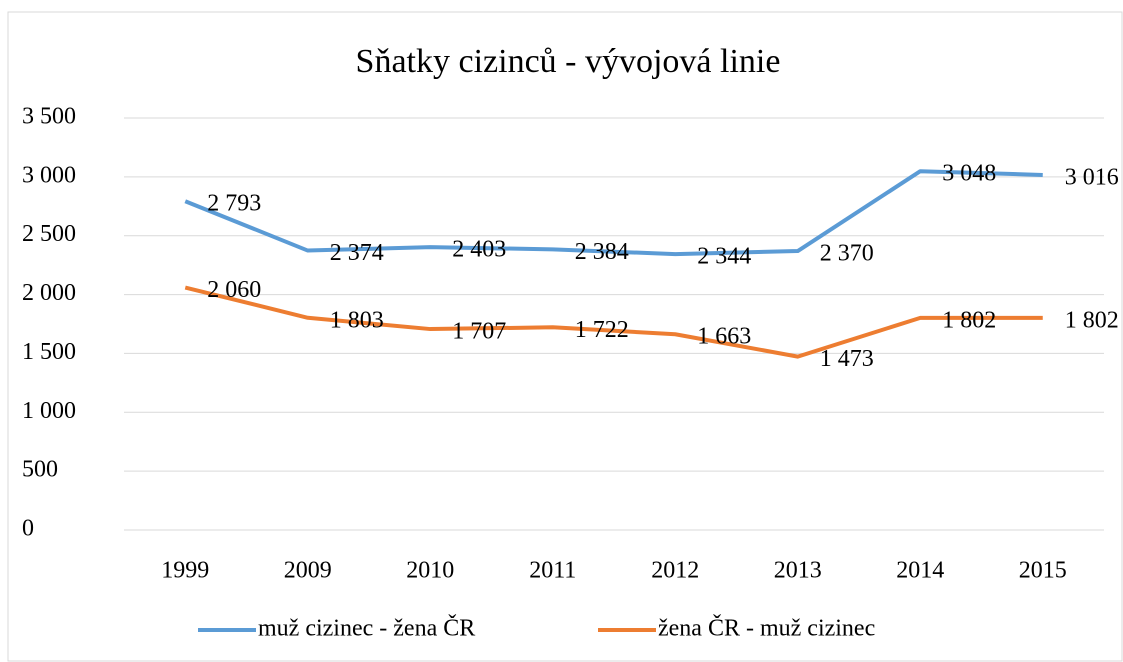 The image size is (1123, 662). Describe the element at coordinates (602, 252) in the screenshot. I see `data-label: 2 384` at that location.